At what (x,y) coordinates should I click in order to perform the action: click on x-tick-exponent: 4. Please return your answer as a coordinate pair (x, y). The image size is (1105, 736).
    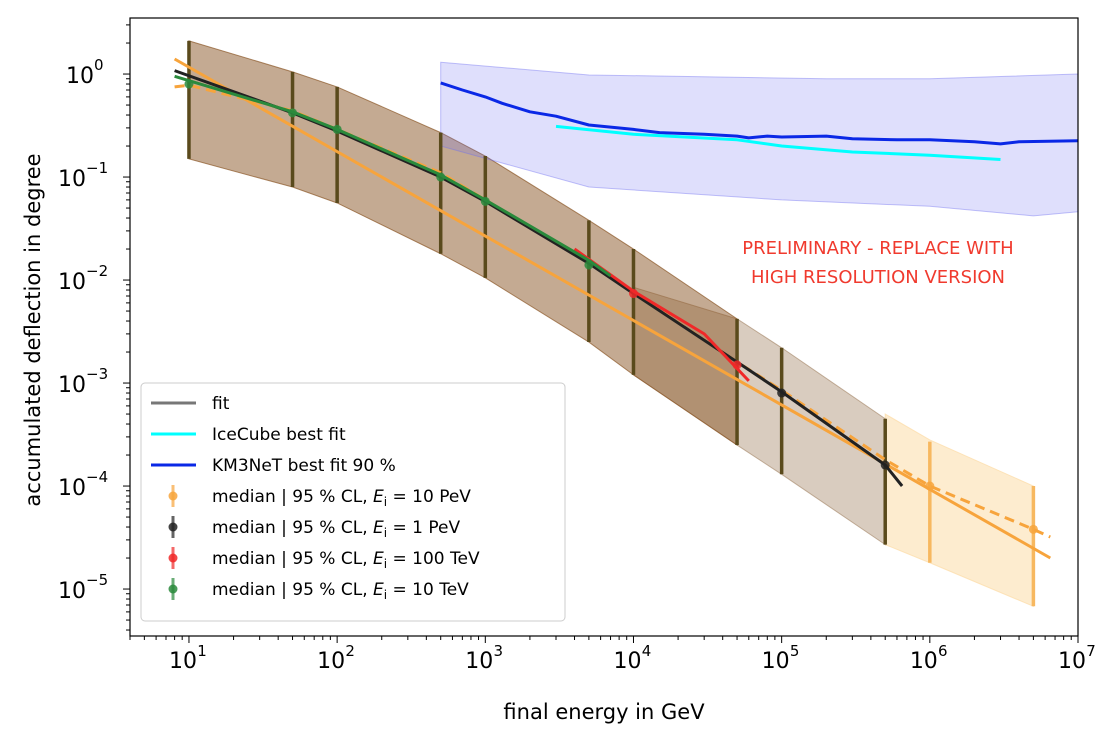
    Looking at the image, I should click on (647, 651).